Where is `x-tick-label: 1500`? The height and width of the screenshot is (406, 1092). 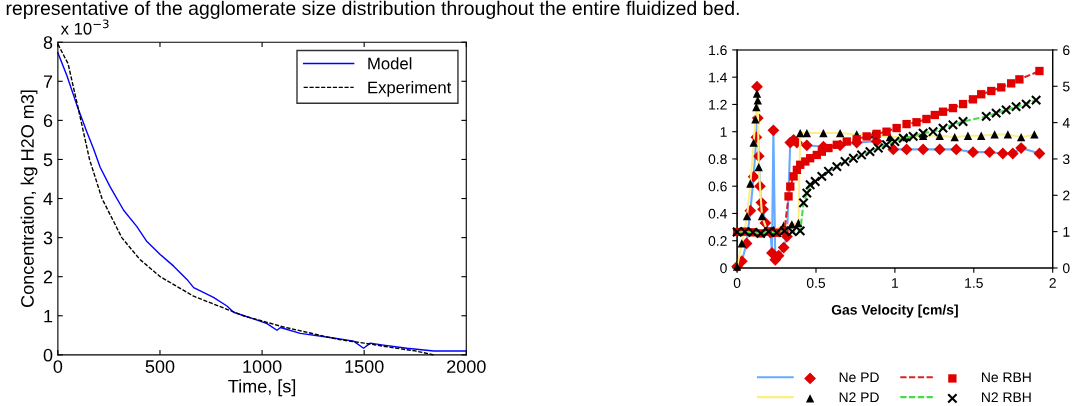 x-tick-label: 1500 is located at coordinates (364, 366).